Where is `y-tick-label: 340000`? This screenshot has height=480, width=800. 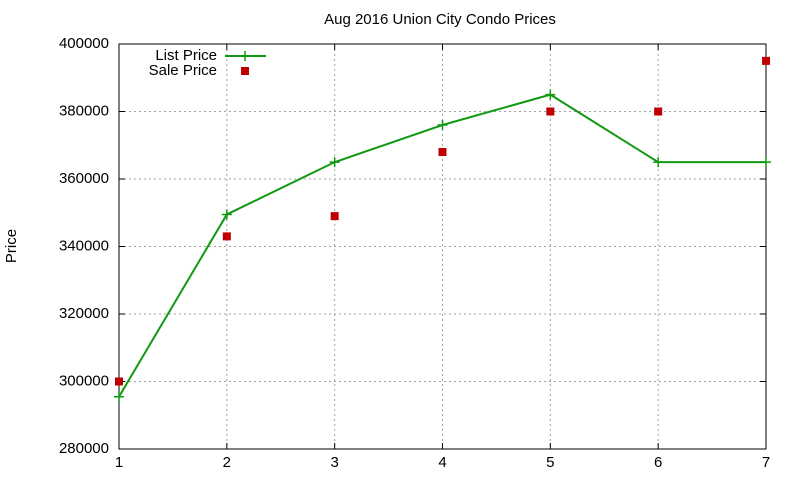 y-tick-label: 340000 is located at coordinates (84, 245).